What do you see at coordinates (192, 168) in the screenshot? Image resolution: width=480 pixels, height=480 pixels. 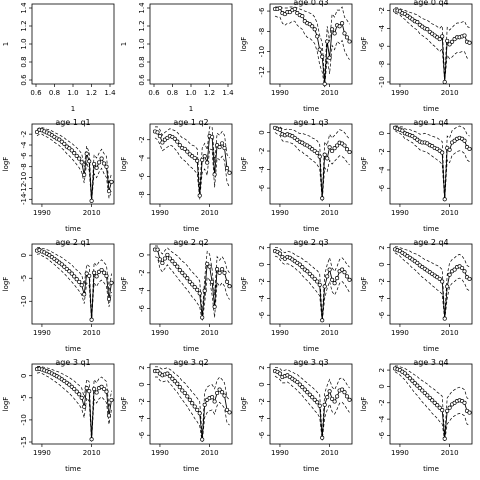 I see `lower-bound-line` at bounding box center [192, 168].